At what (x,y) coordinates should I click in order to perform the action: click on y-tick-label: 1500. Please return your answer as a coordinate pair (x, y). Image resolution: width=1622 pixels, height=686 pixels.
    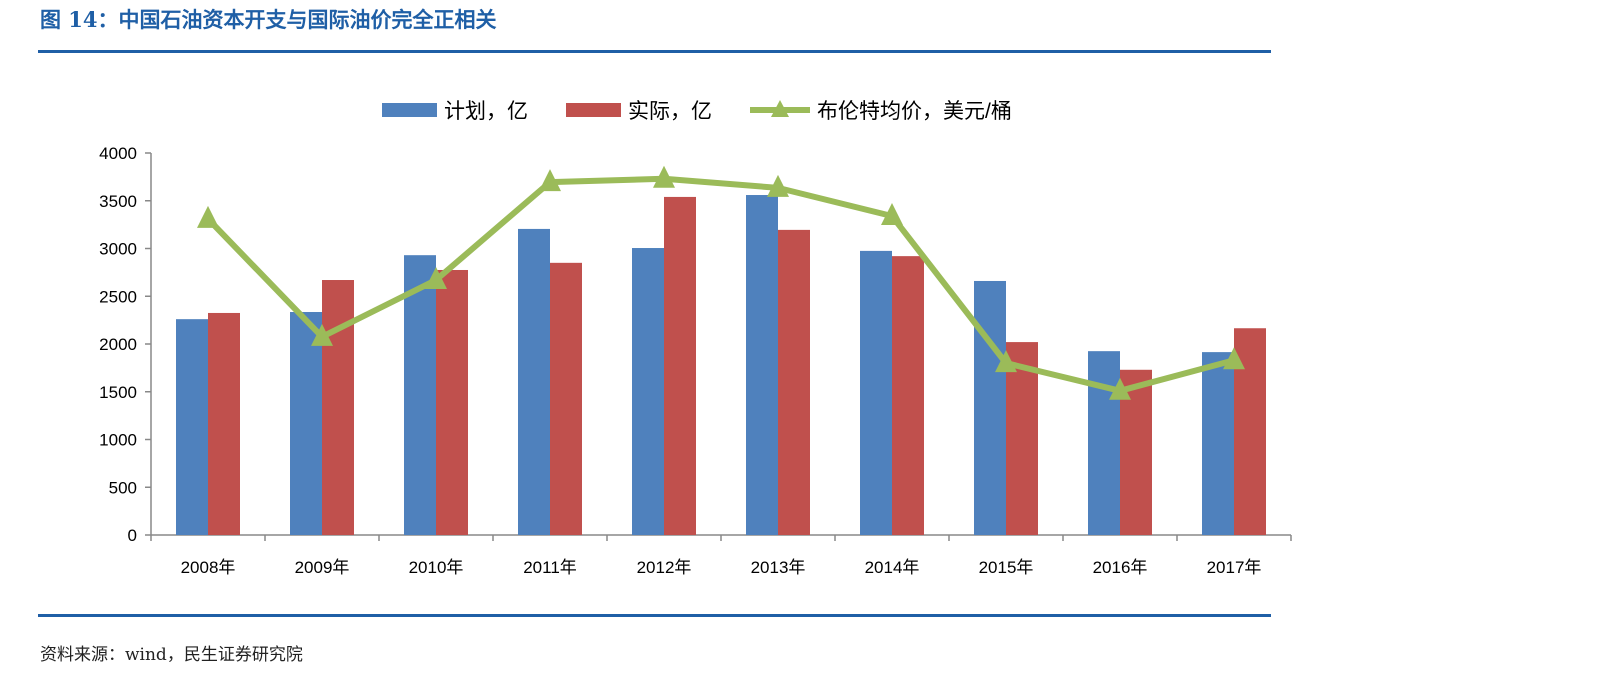
    Looking at the image, I should click on (118, 392).